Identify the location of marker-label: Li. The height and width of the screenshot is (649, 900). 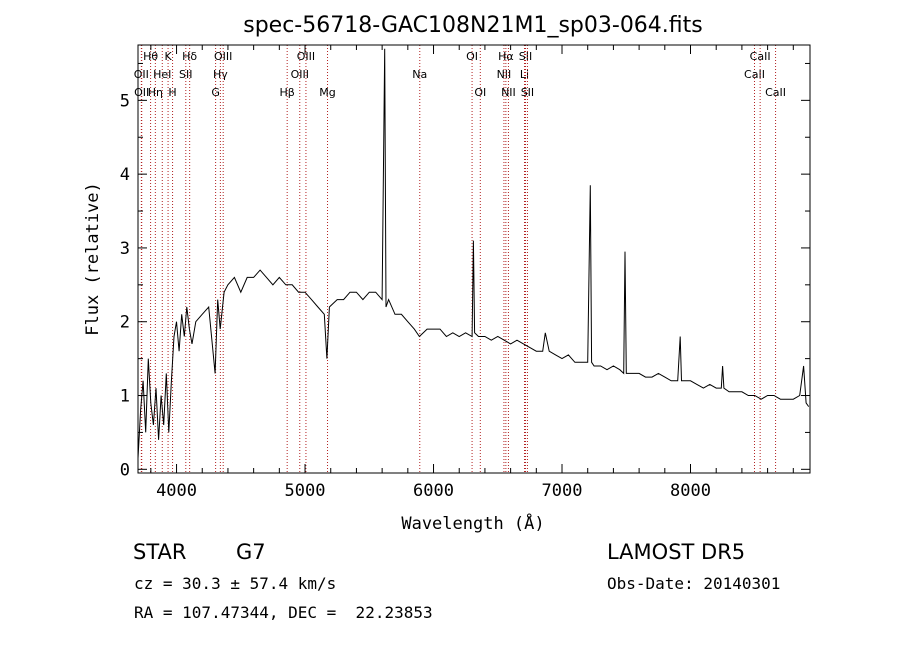
(524, 74).